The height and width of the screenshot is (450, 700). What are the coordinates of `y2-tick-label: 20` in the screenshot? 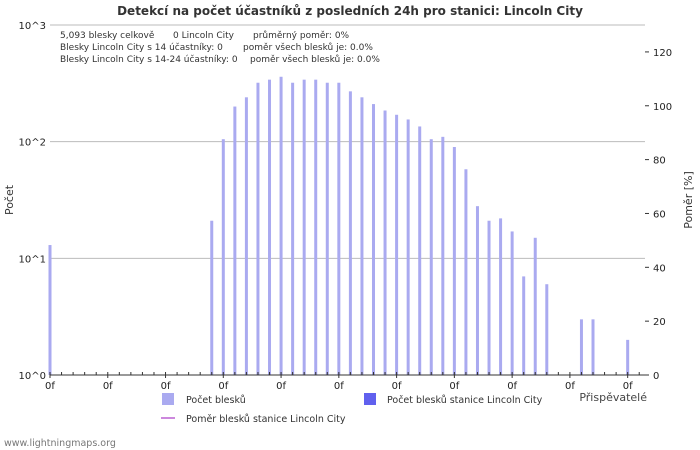 It's located at (659, 322).